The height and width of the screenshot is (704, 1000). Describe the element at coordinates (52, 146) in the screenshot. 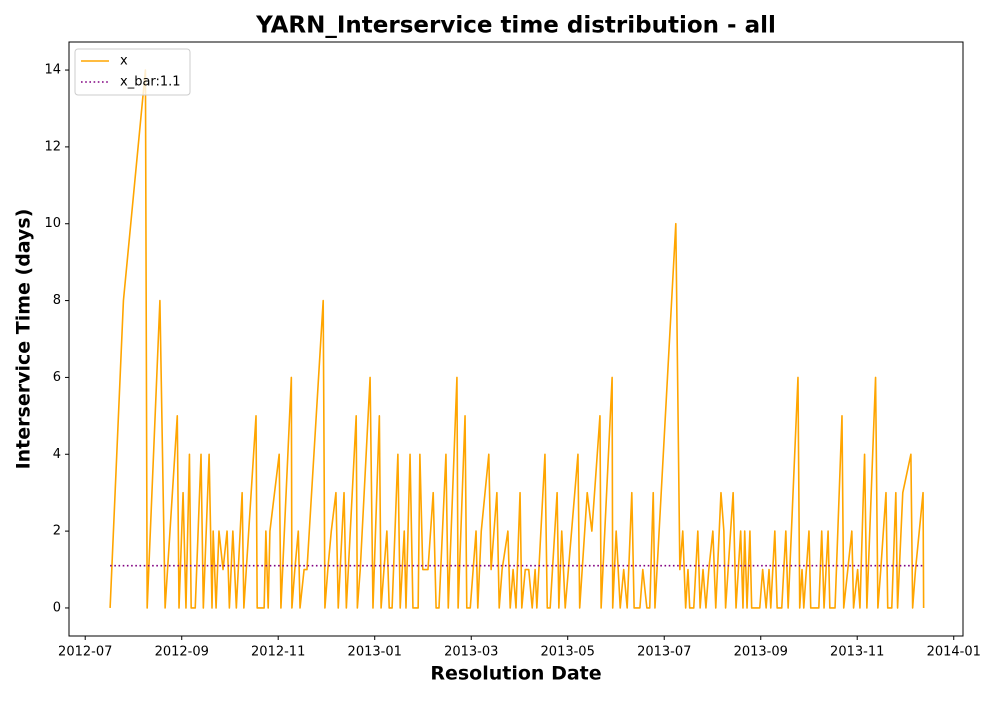

I see `y-tick-label: 12` at that location.